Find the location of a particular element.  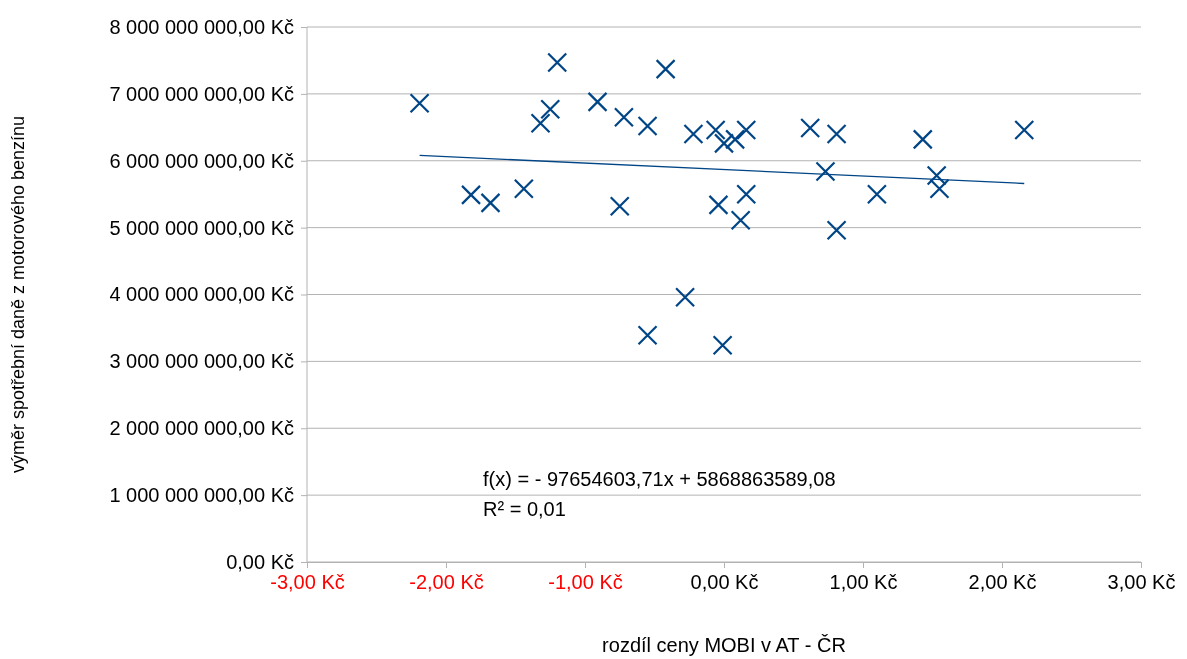

x-tick-label: 0,00 Kč is located at coordinates (724, 582).